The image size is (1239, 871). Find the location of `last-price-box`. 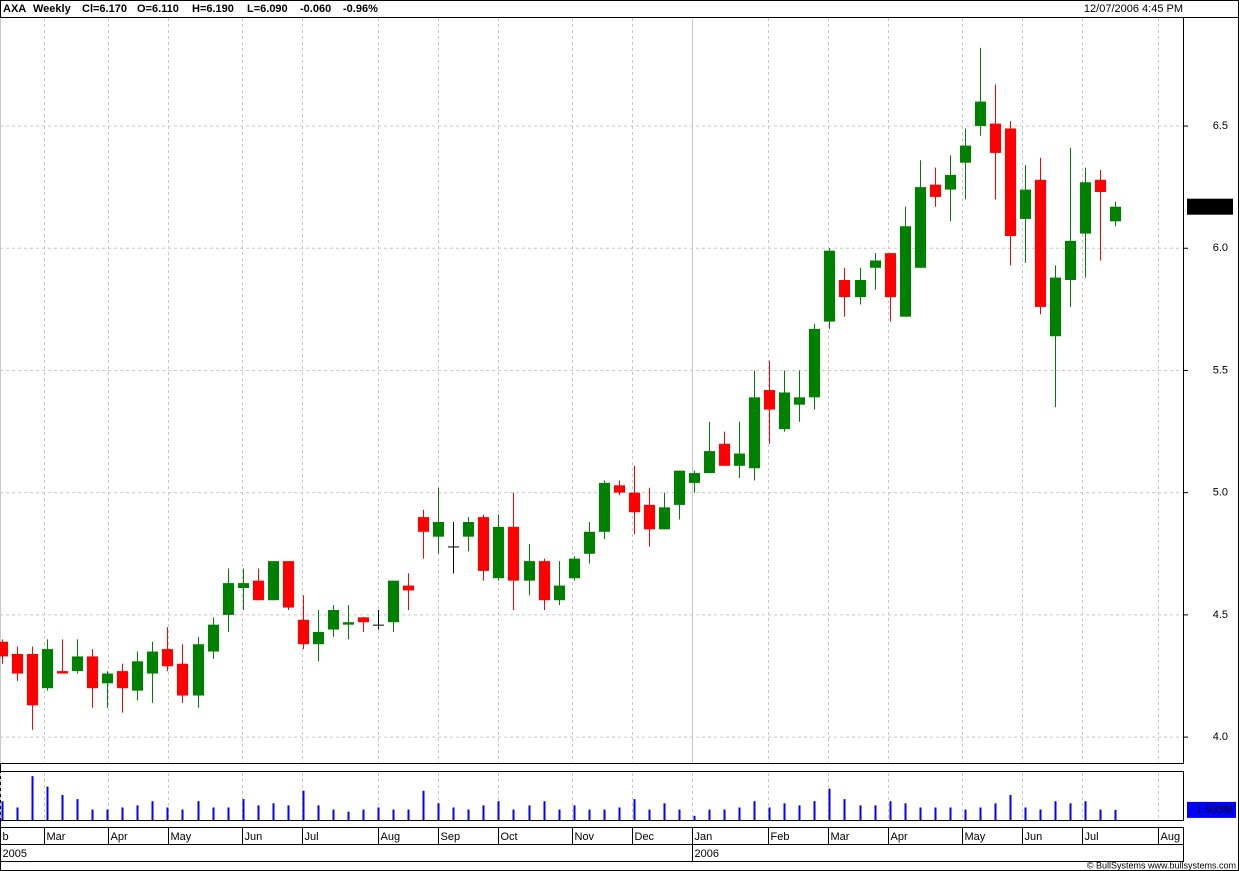

last-price-box is located at coordinates (1210, 206).